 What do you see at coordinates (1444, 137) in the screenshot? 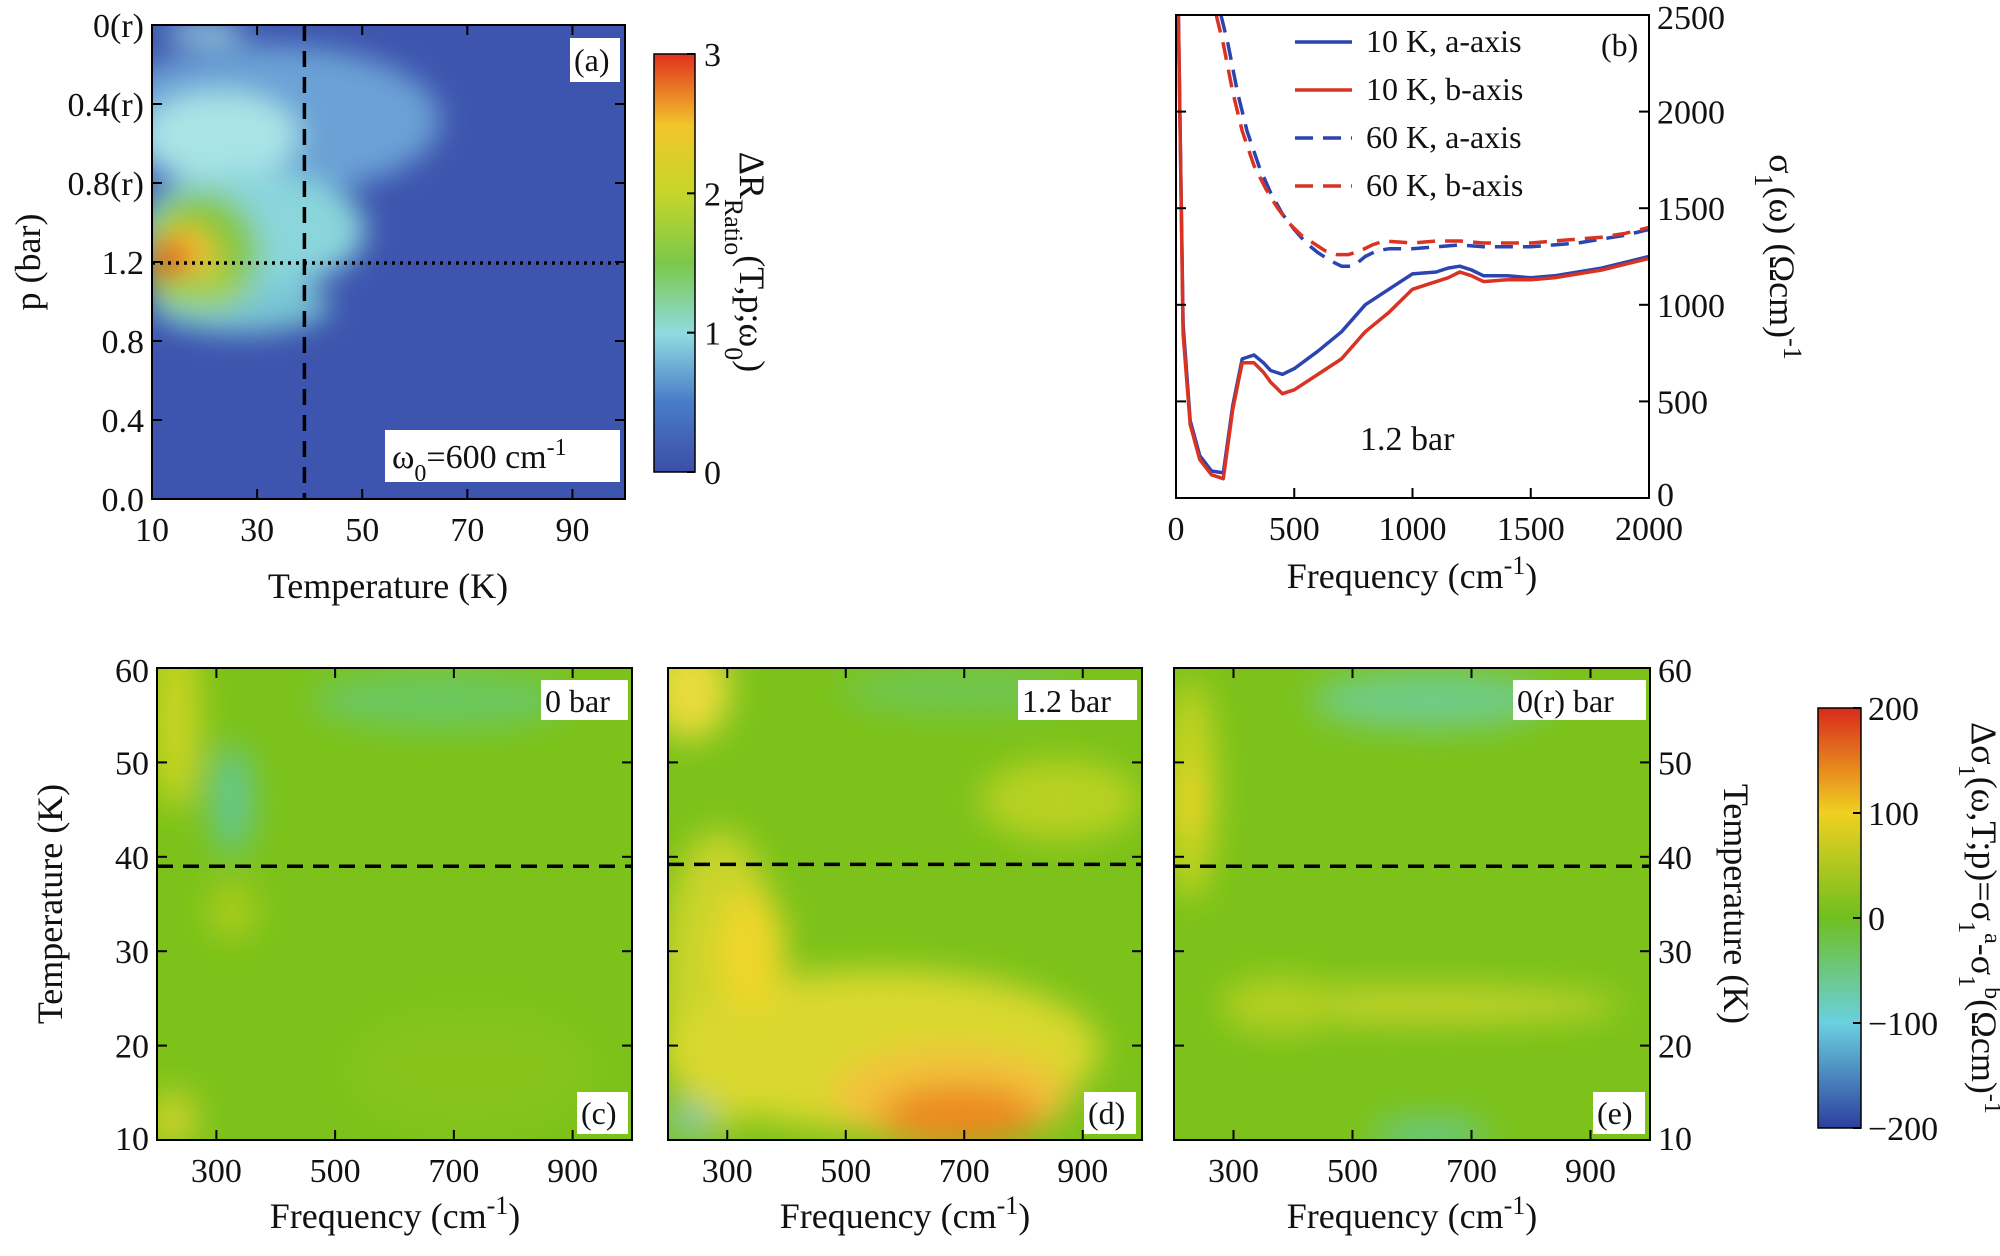
I see `legend-entry: 60 K, a-axis` at bounding box center [1444, 137].